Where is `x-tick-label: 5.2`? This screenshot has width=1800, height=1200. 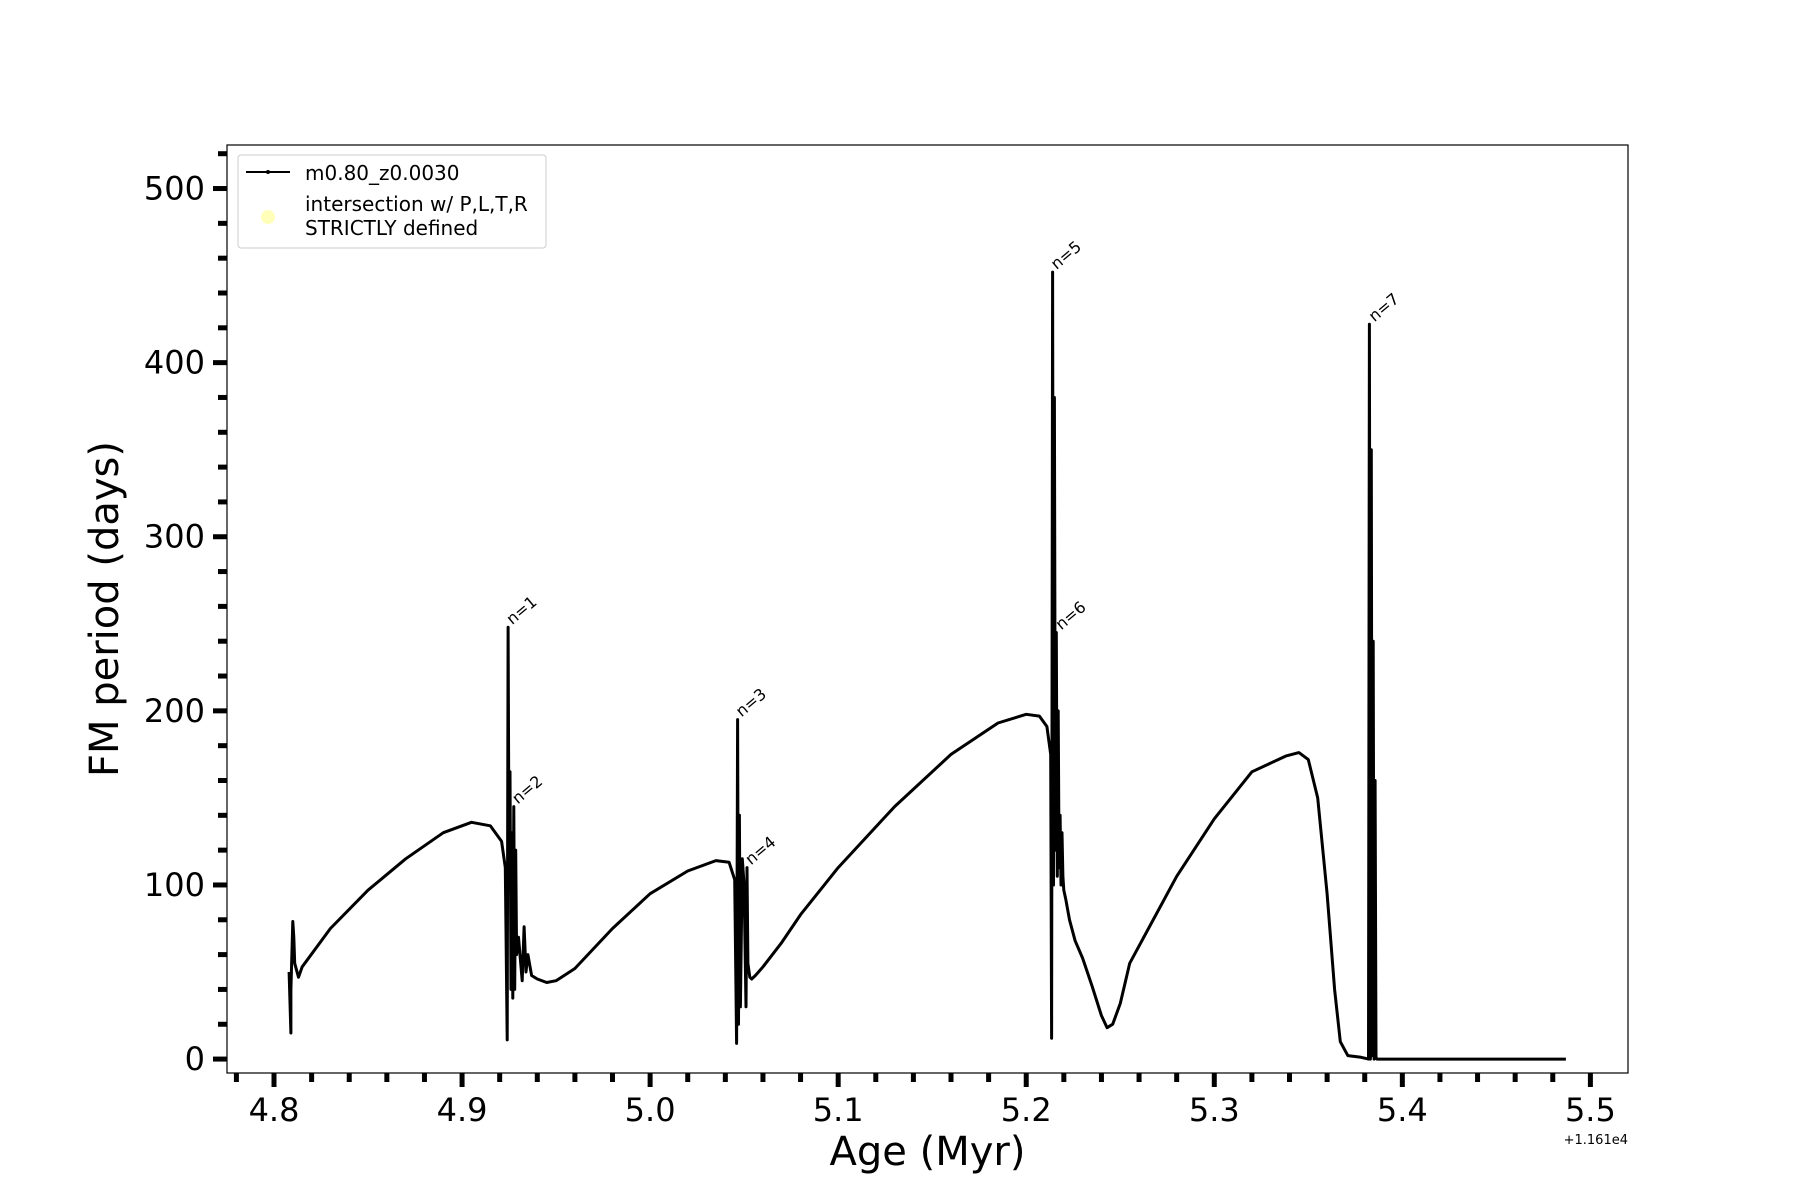 x-tick-label: 5.2 is located at coordinates (1026, 1110).